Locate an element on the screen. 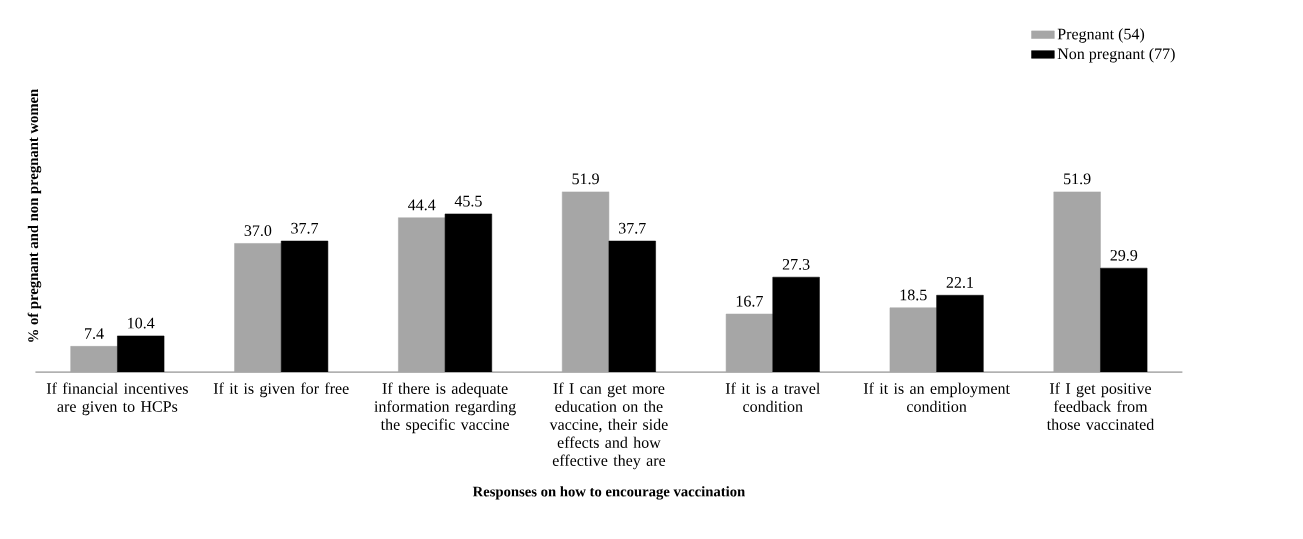 The height and width of the screenshot is (539, 1303). data-label: 29.9 is located at coordinates (1124, 255).